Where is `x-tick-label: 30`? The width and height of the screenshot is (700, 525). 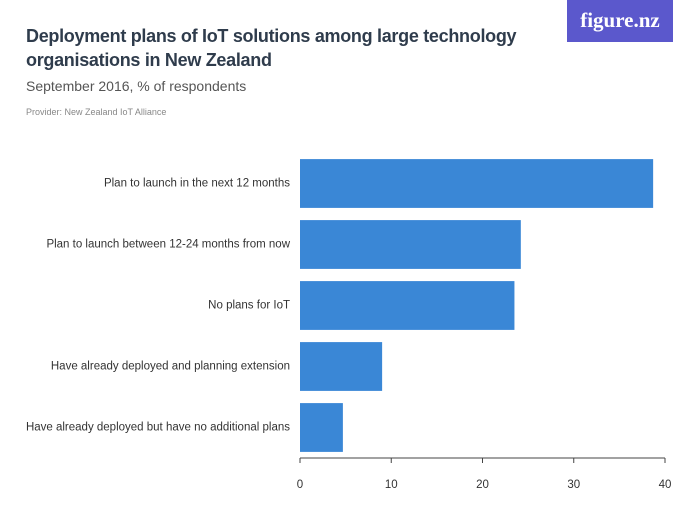 x-tick-label: 30 is located at coordinates (573, 485).